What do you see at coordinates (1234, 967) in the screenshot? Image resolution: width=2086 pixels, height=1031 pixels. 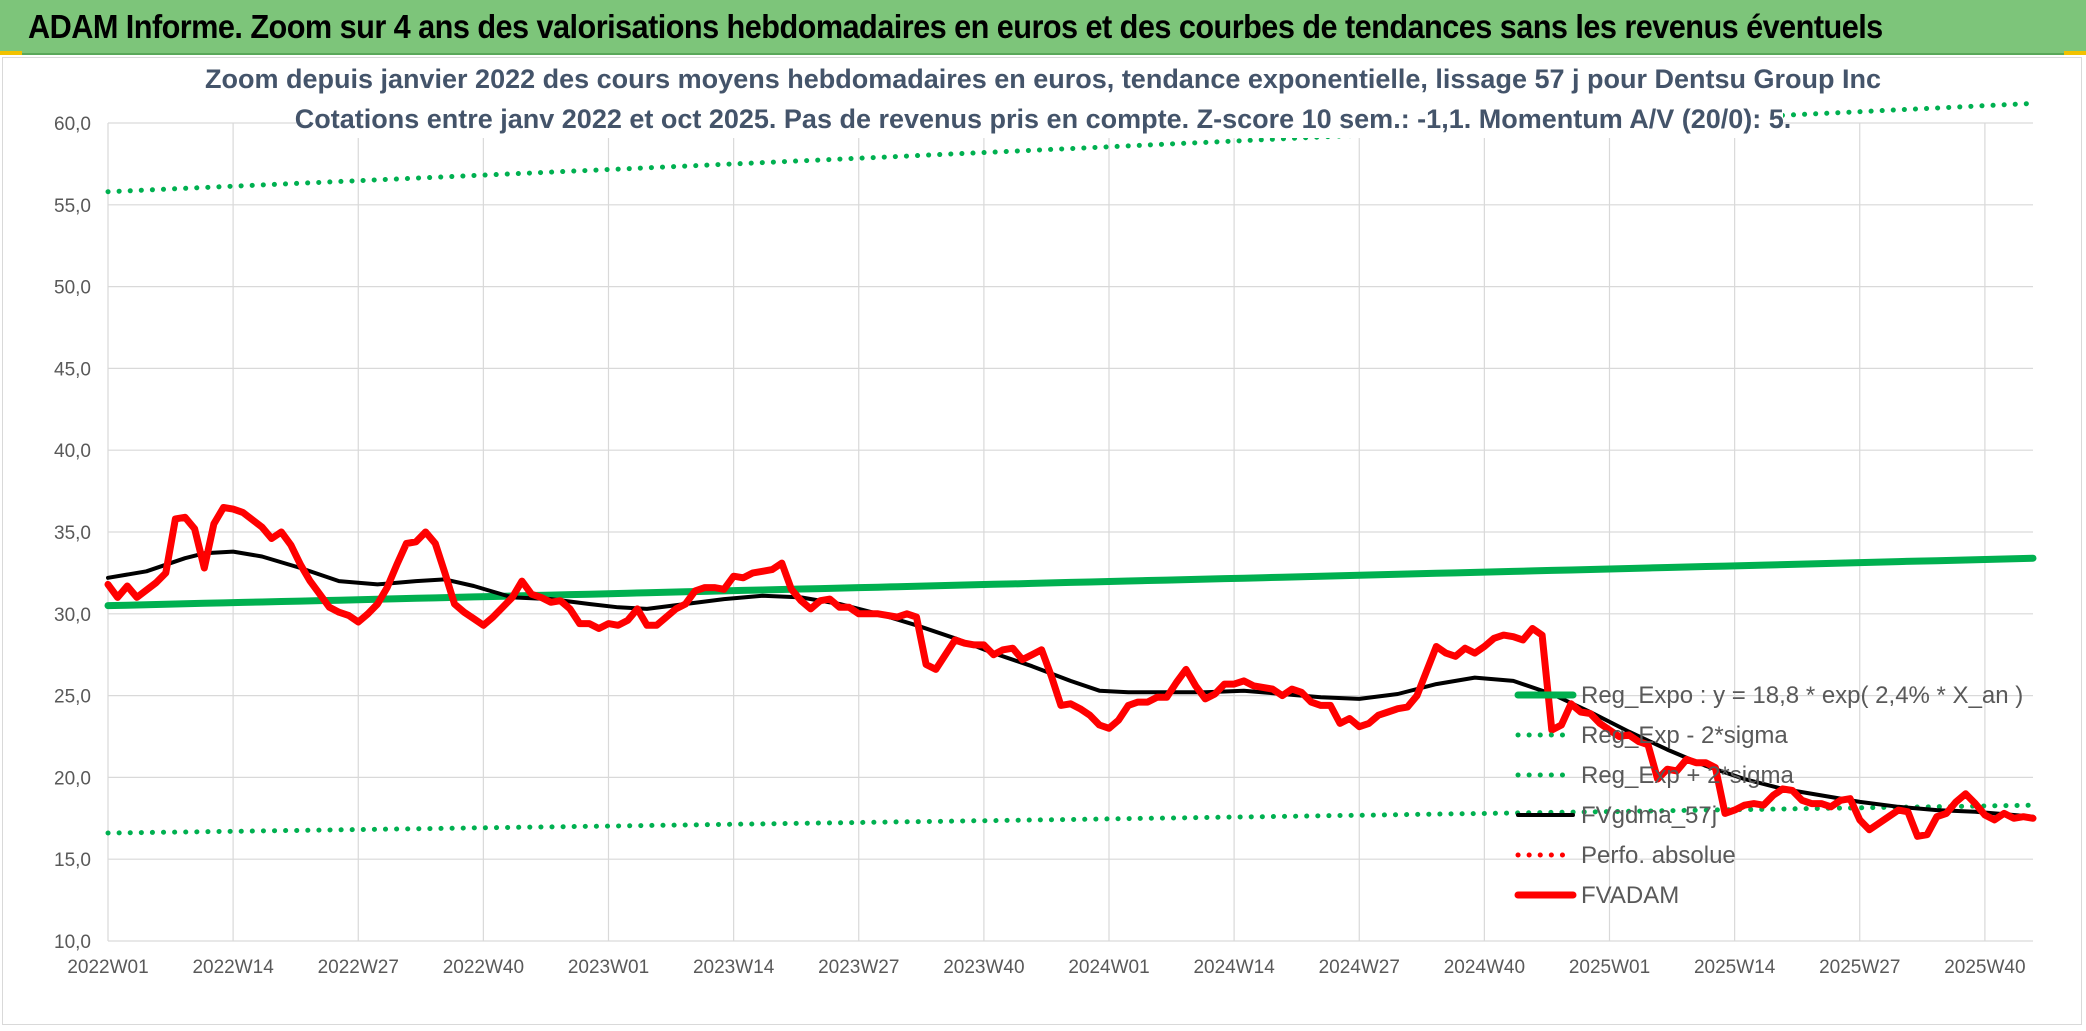 I see `x-tick-label: 2024W14` at bounding box center [1234, 967].